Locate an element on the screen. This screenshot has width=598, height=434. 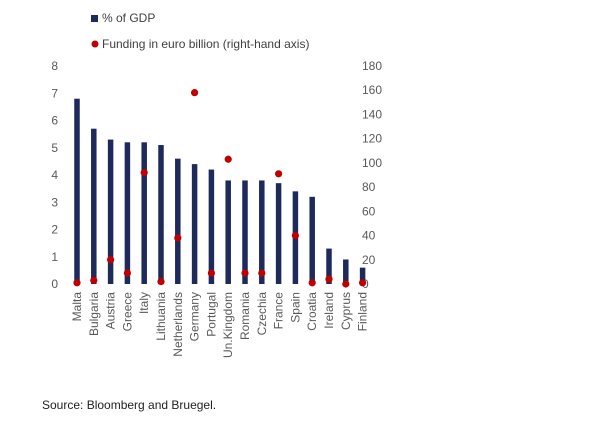
right-tick-label: 80 is located at coordinates (369, 187).